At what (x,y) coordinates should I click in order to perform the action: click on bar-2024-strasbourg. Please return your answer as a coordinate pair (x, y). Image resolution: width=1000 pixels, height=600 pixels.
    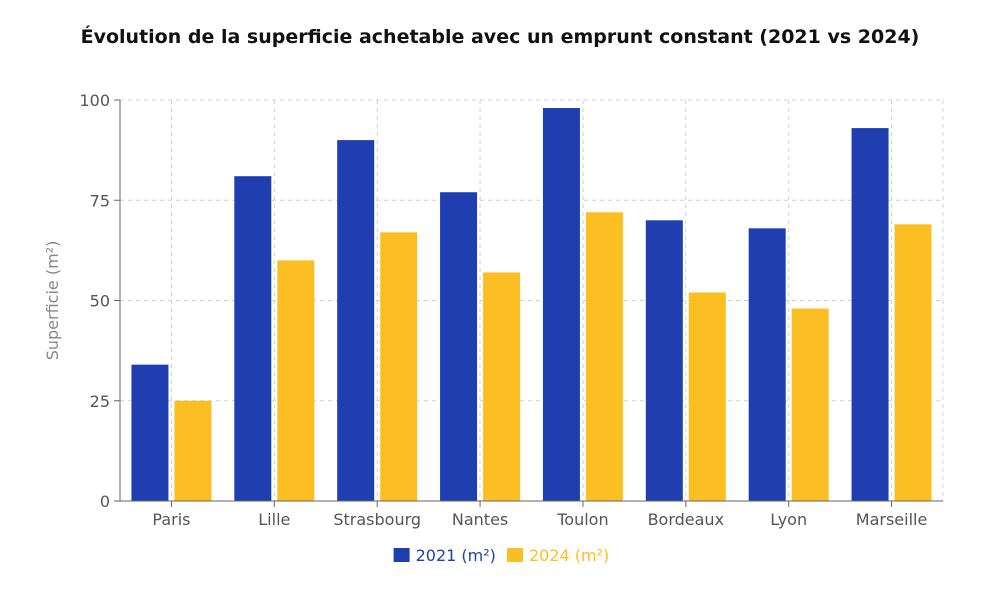
    Looking at the image, I should click on (399, 366).